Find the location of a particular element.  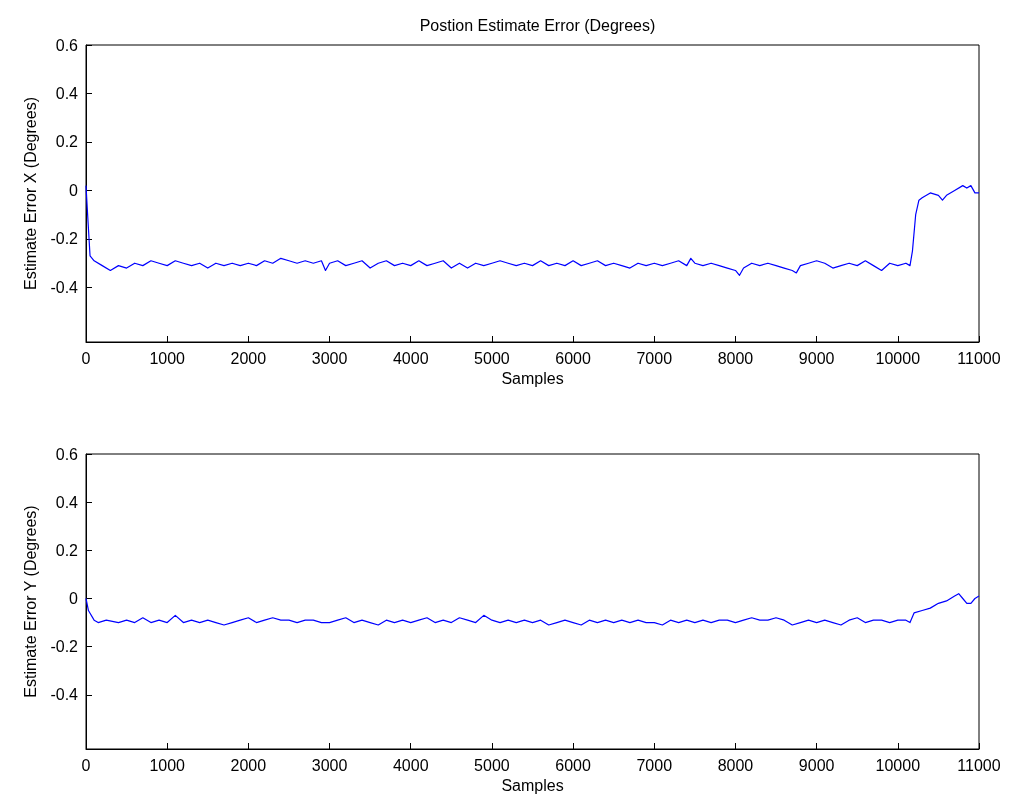

y-axis-title: Estimate Error Y (Degrees) is located at coordinates (30, 601).